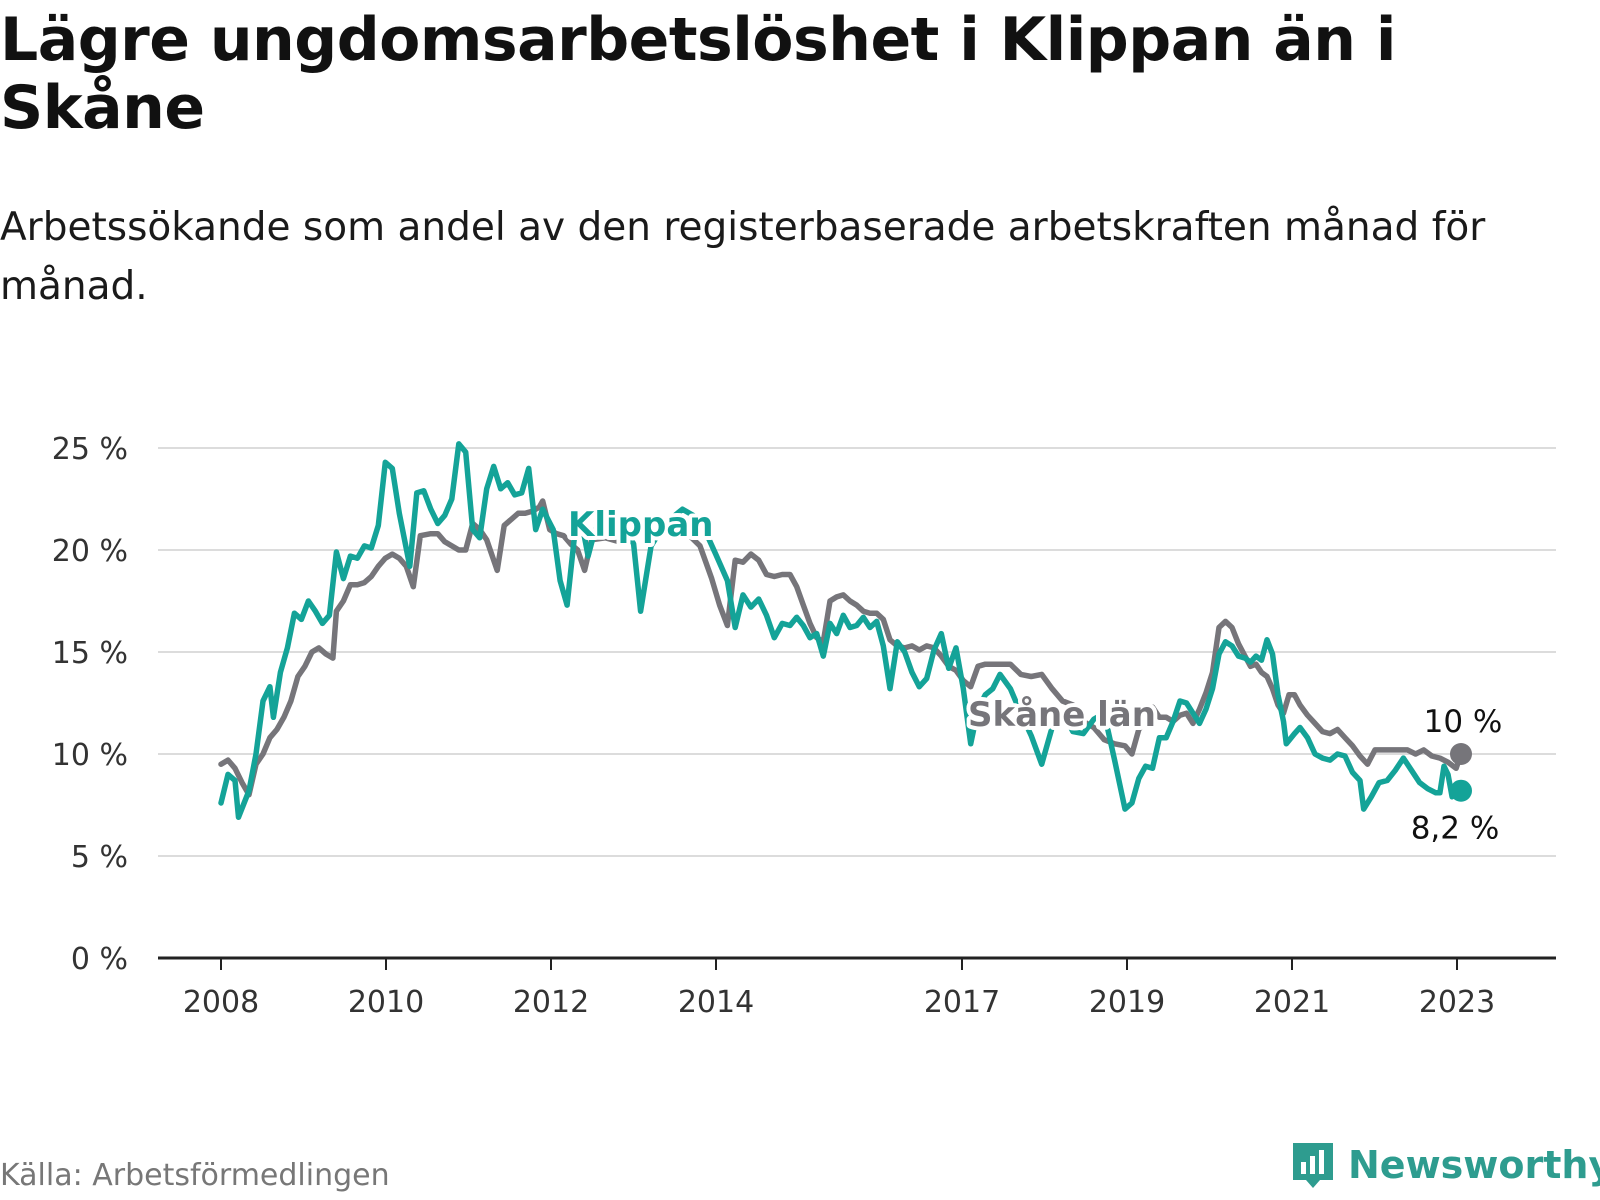  Describe the element at coordinates (1455, 829) in the screenshot. I see `klippan-end-label: 8,2 %` at that location.